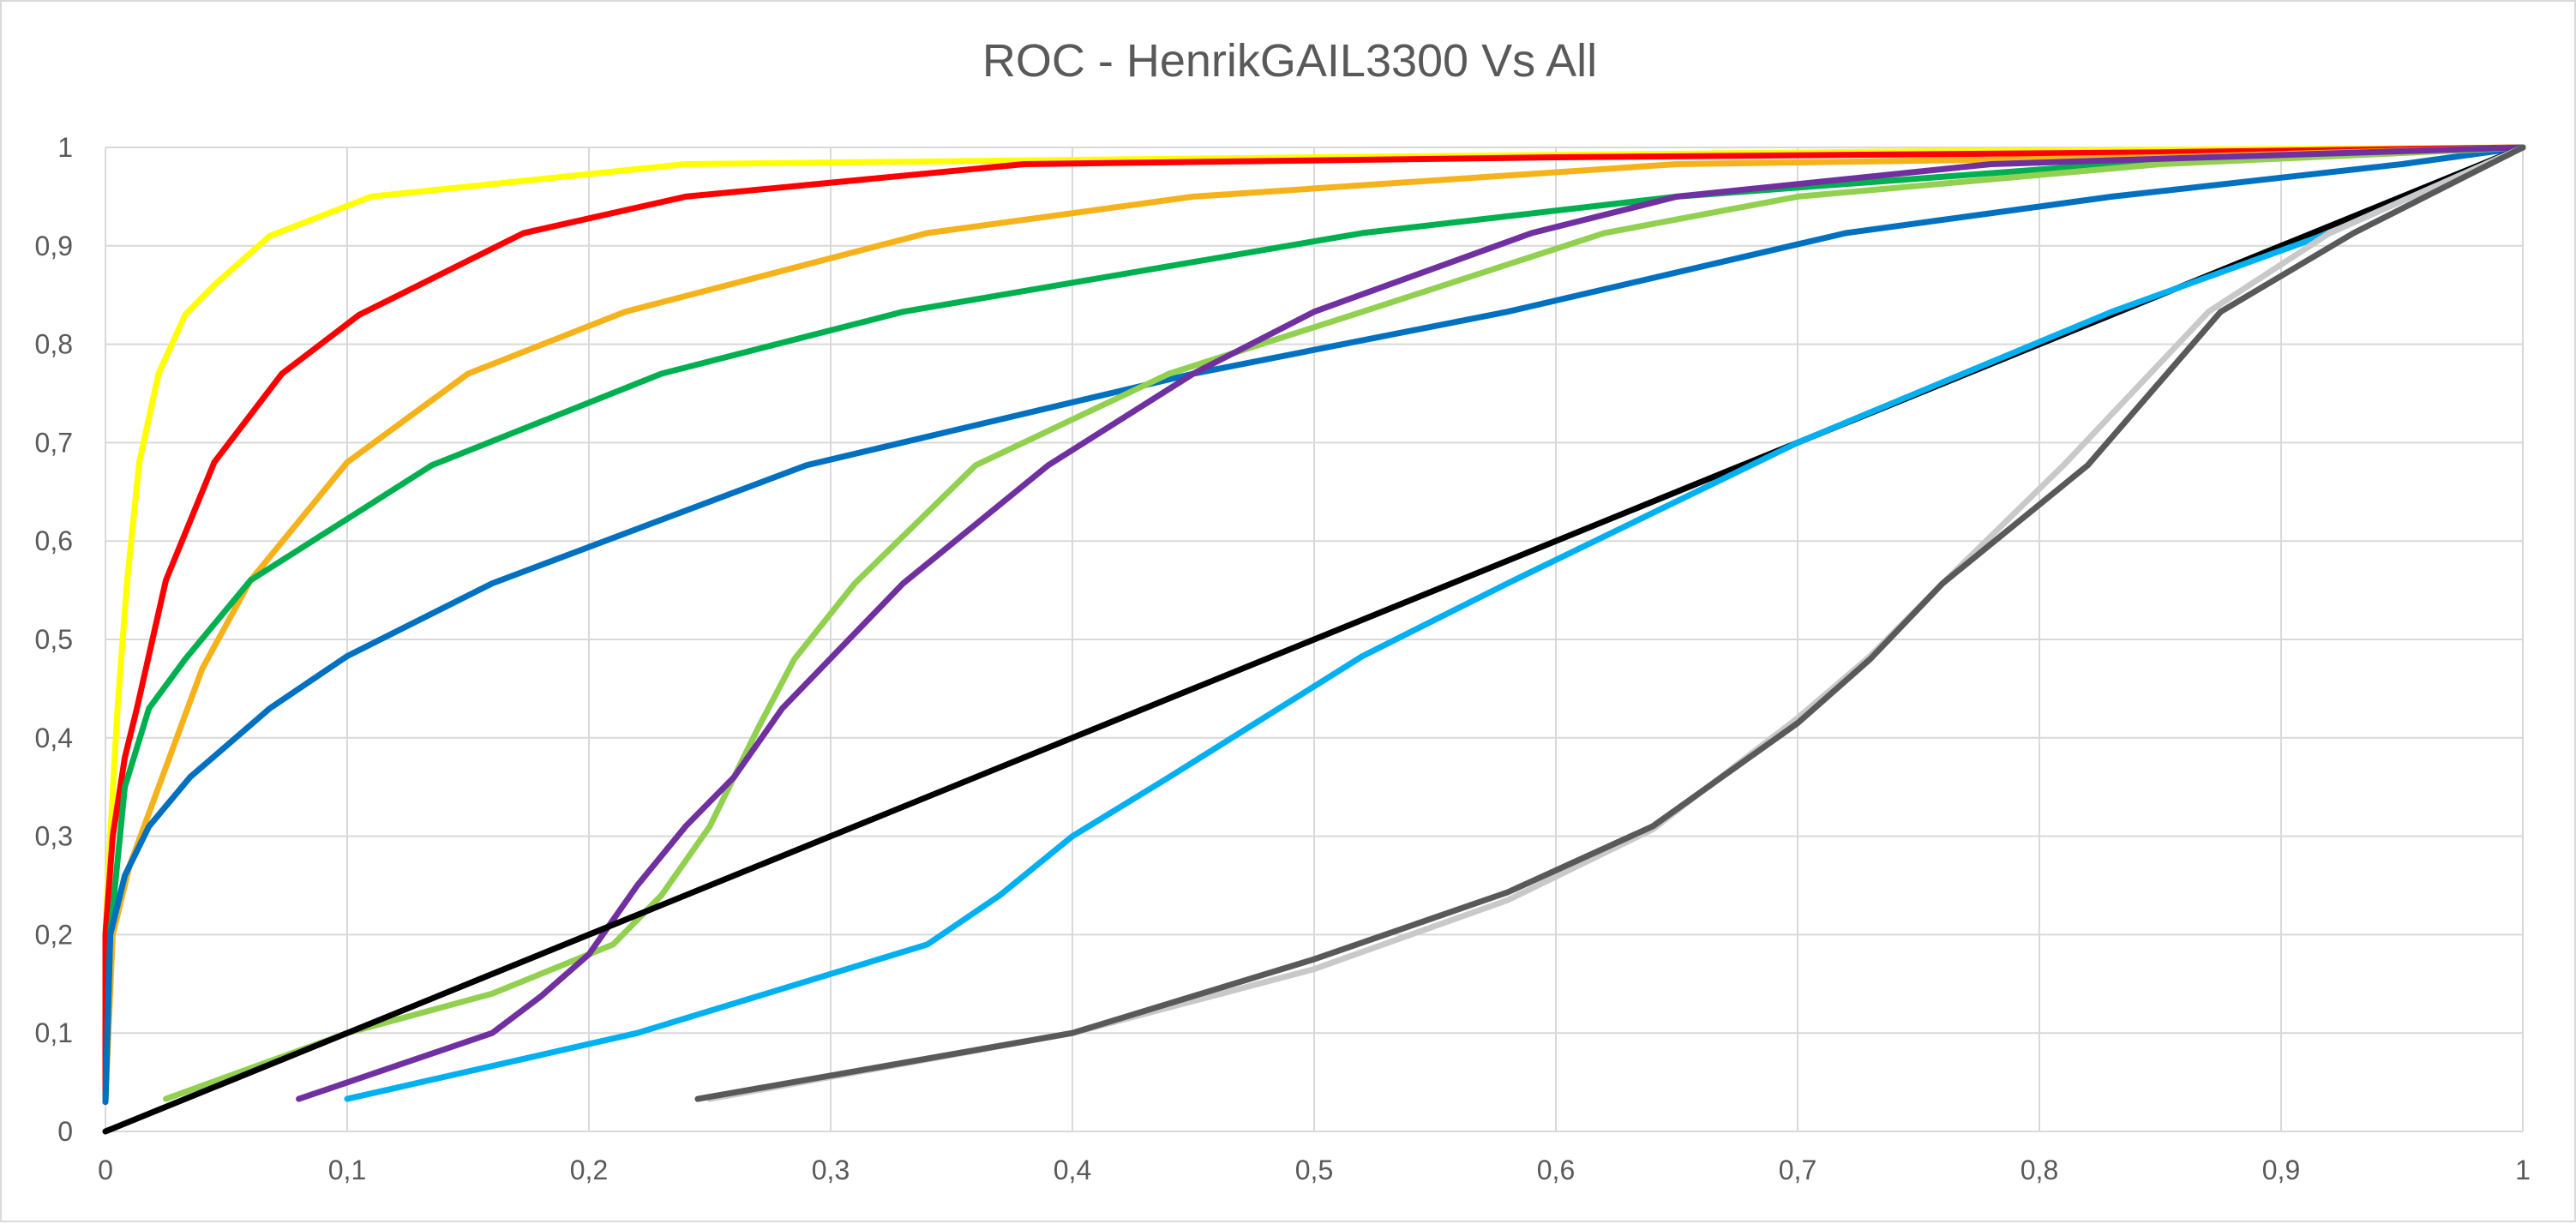  What do you see at coordinates (54, 836) in the screenshot?
I see `y-tick-label: 0,3` at bounding box center [54, 836].